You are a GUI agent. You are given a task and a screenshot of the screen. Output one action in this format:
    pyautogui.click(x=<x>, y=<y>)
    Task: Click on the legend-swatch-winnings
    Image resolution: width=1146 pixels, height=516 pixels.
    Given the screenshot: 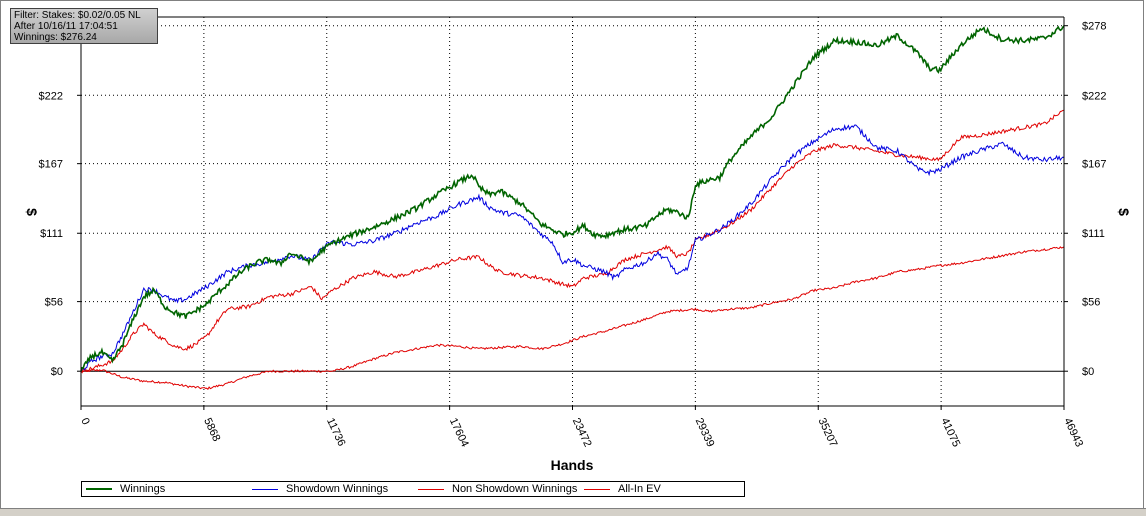 What is the action you would take?
    pyautogui.click(x=99, y=489)
    